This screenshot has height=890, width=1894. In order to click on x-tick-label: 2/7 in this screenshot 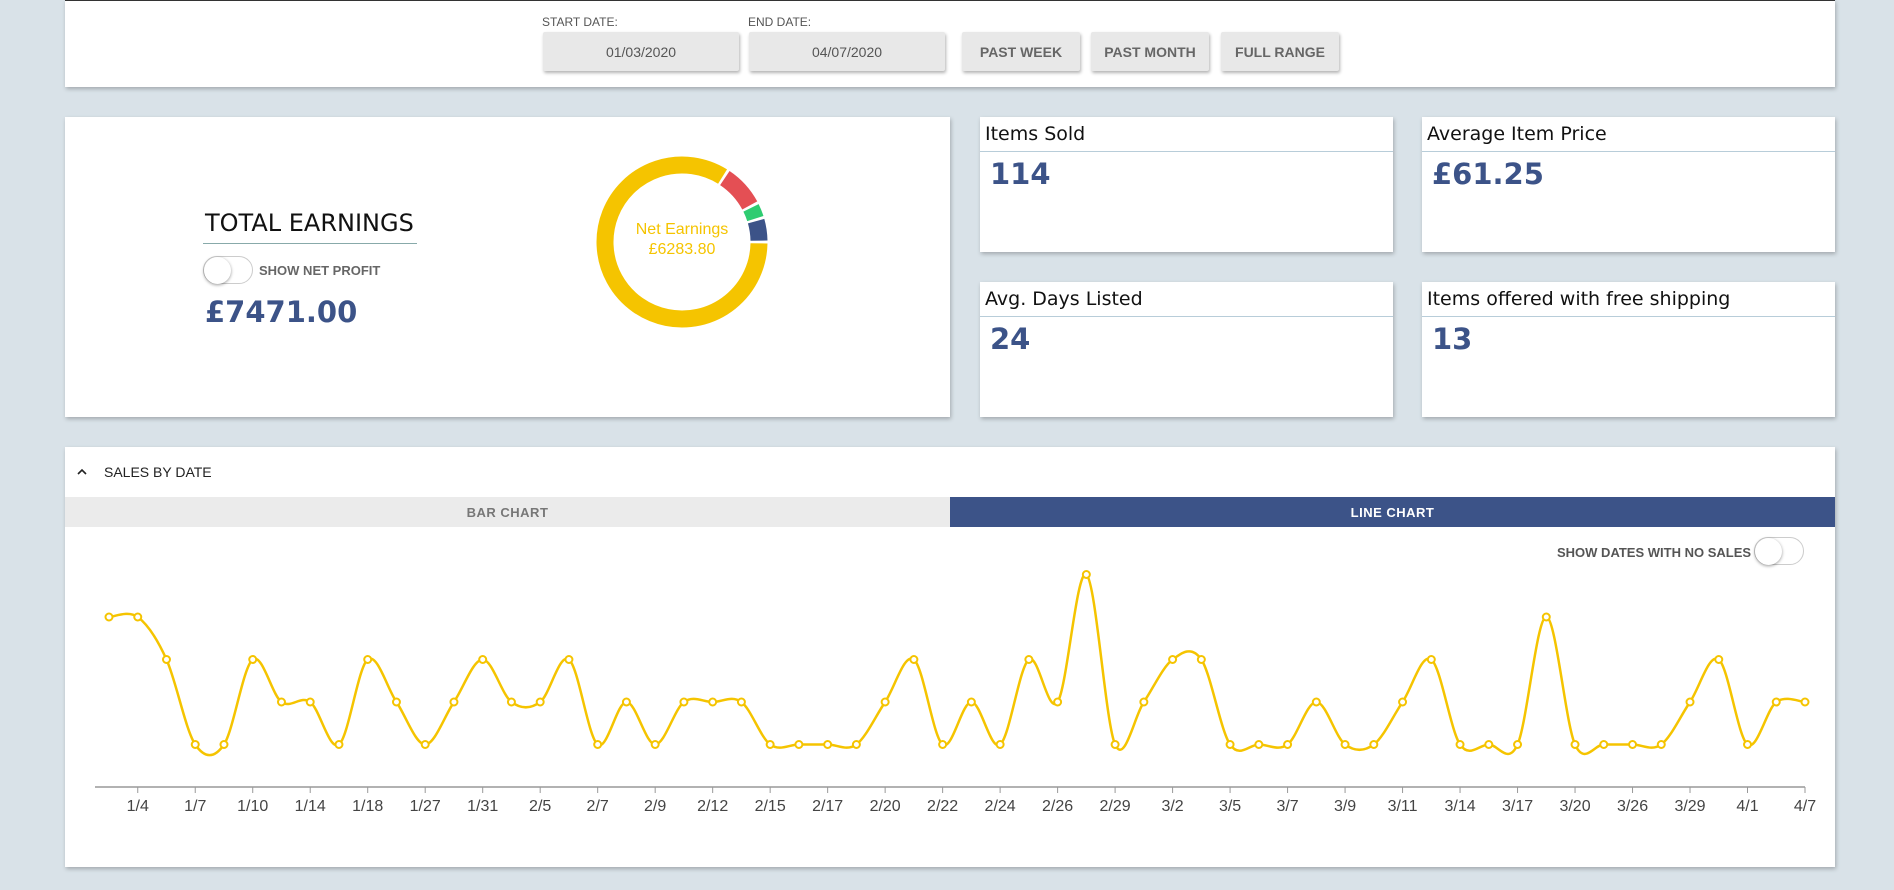, I will do `click(598, 806)`.